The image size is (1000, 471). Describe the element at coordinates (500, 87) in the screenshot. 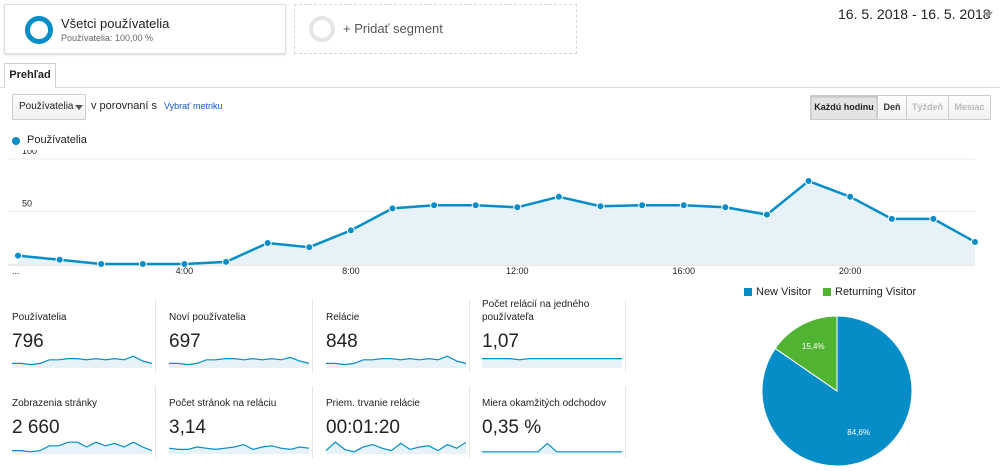

I see `tab-bar-divider` at that location.